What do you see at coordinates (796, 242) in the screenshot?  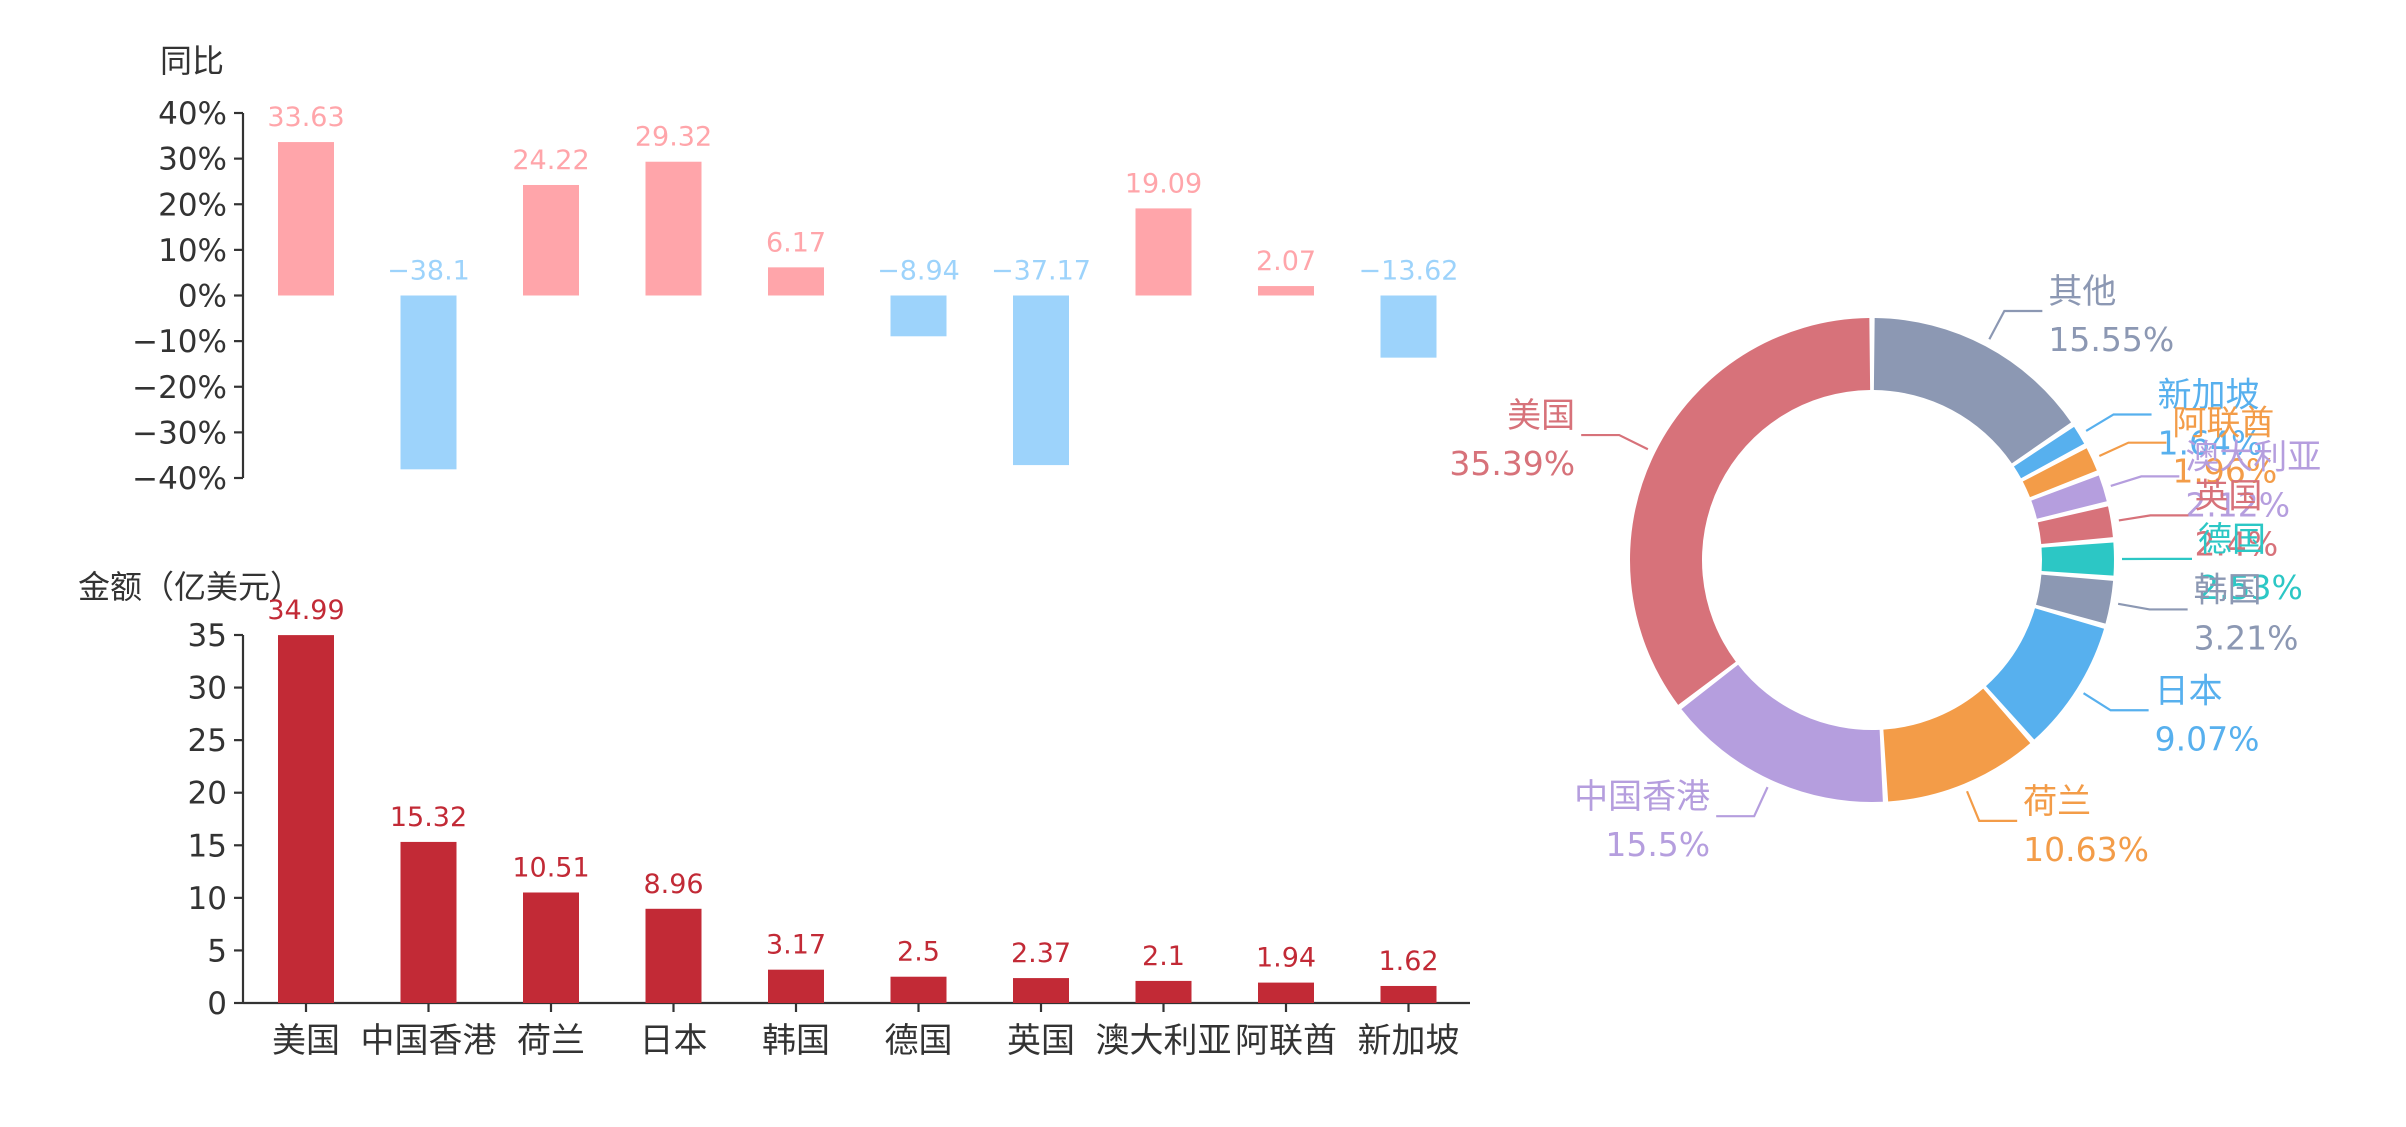 I see `yoy-value-label: 6.17` at bounding box center [796, 242].